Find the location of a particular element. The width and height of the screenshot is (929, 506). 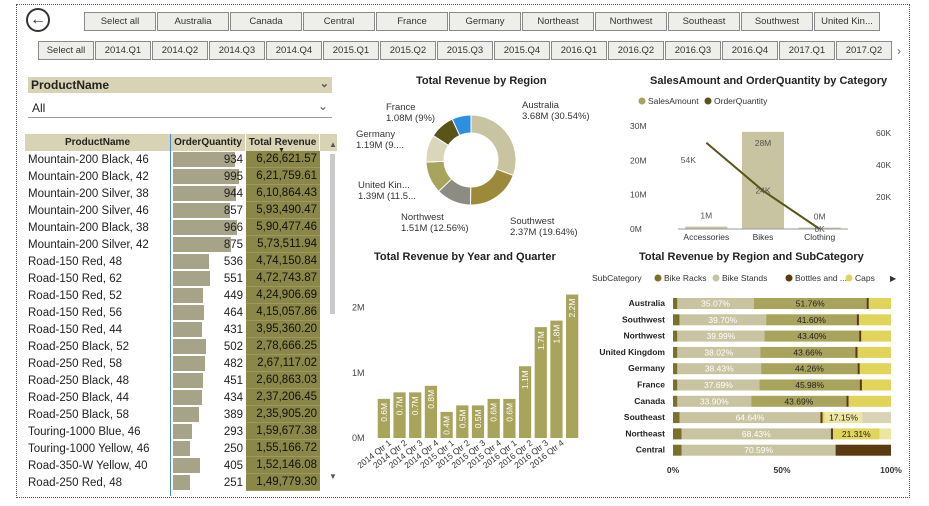

table-scrollbar: ▲ ▼ is located at coordinates (333, 317).